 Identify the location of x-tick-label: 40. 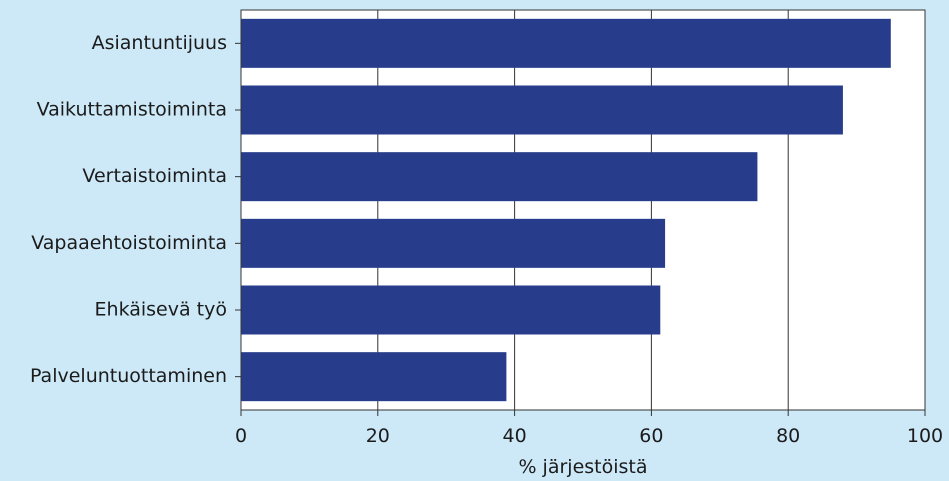
(515, 436).